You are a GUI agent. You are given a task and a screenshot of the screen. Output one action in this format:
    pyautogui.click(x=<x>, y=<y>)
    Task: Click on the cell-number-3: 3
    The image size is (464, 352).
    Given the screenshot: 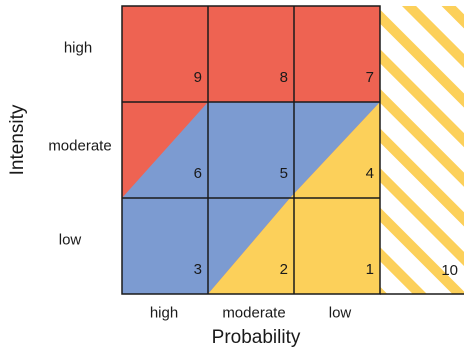 What is the action you would take?
    pyautogui.click(x=198, y=269)
    